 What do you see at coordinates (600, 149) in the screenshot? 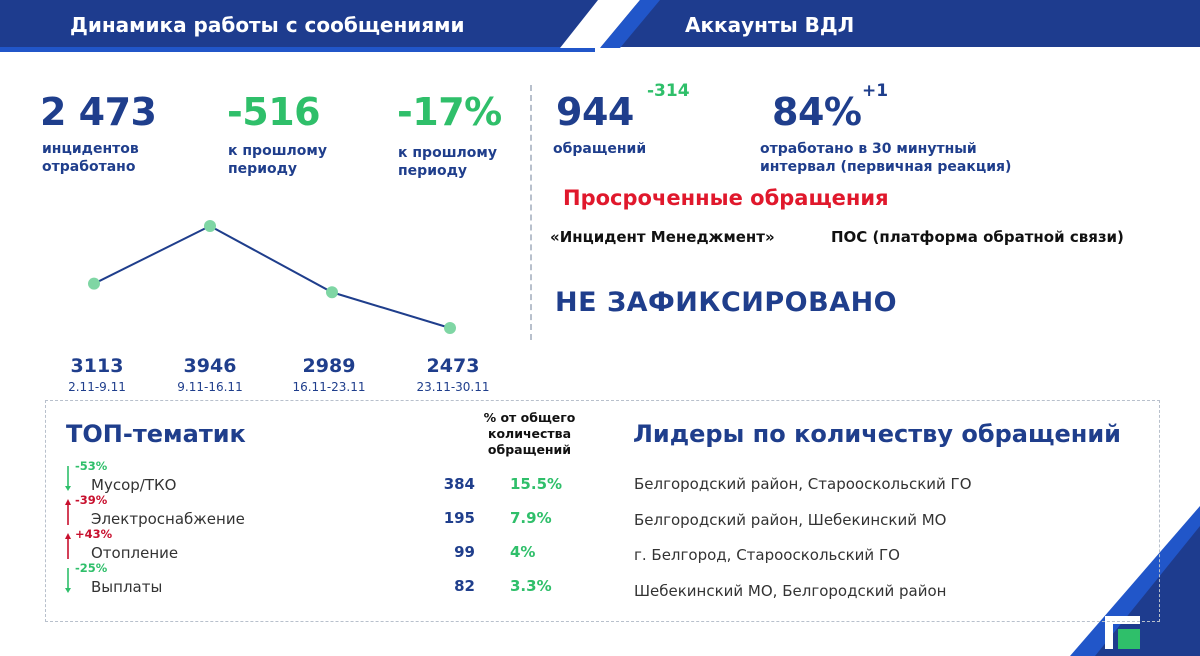
I see `appeals-caption: обращений` at bounding box center [600, 149].